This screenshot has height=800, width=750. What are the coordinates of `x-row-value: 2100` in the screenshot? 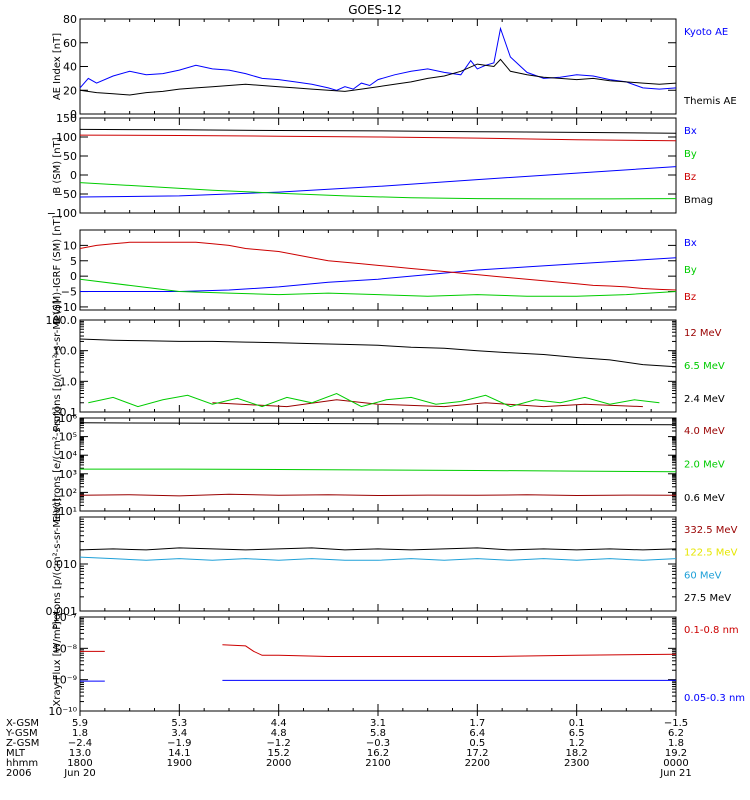 It's located at (377, 763).